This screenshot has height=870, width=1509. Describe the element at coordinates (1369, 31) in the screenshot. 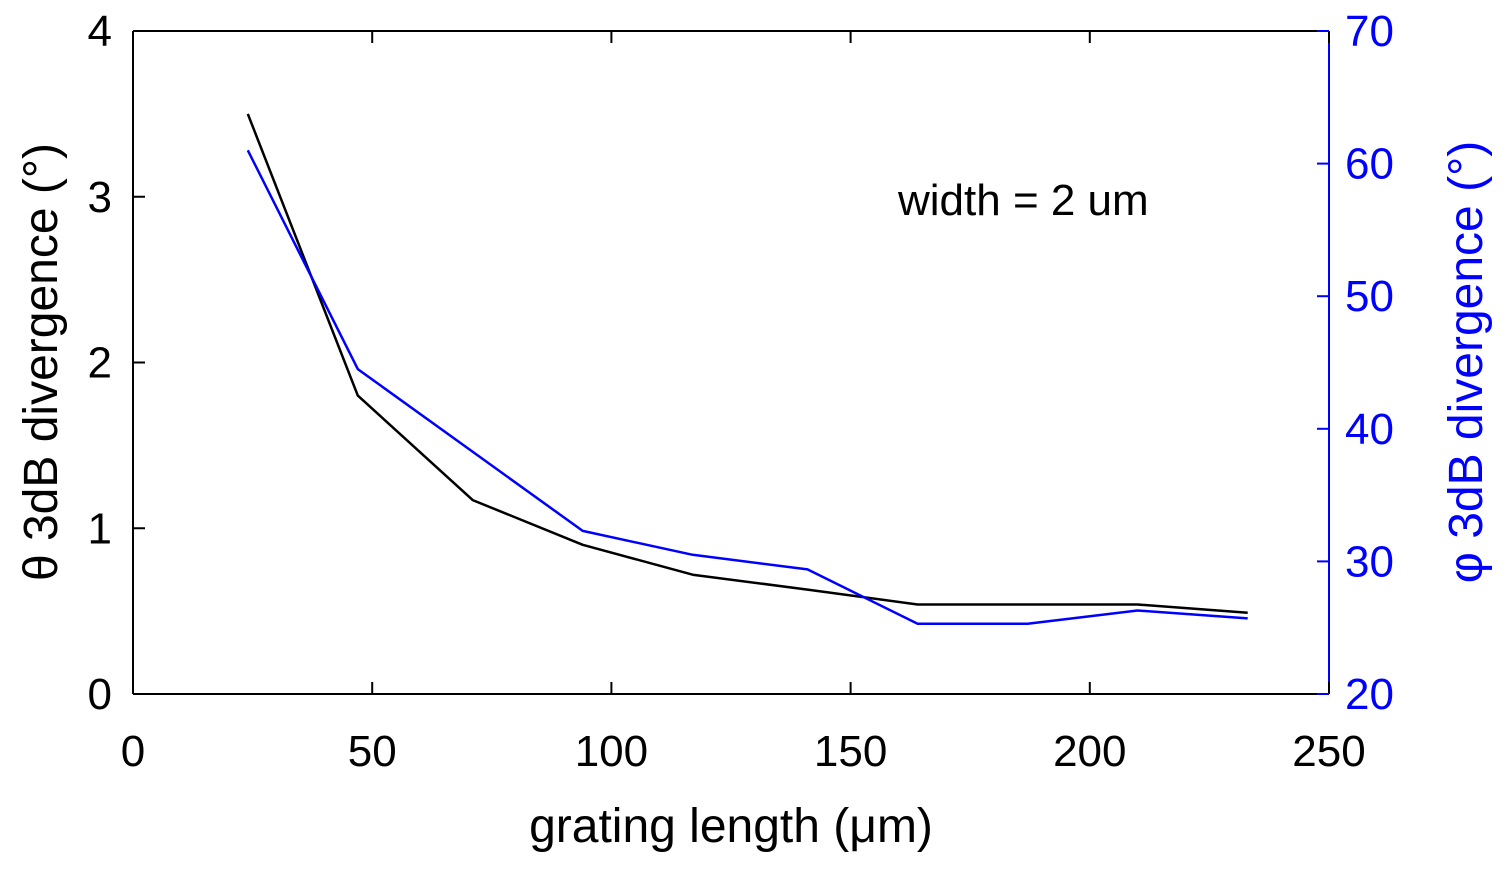

I see `y-right-tick-label-5: 70` at that location.